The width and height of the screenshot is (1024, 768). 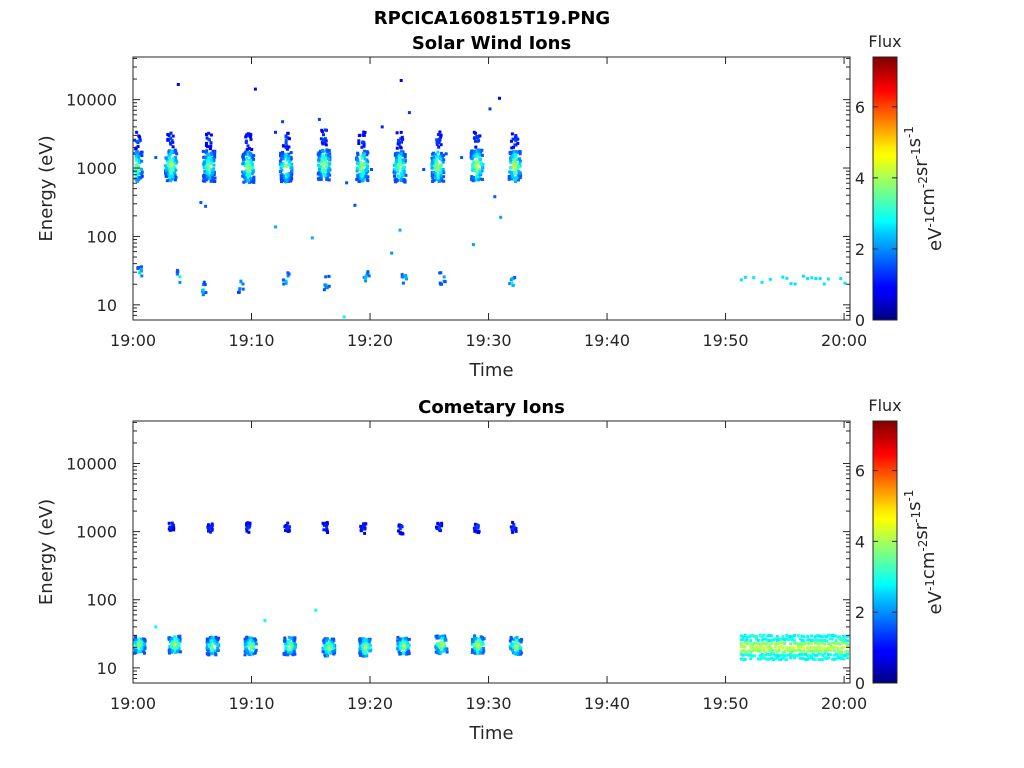 What do you see at coordinates (914, 142) in the screenshot?
I see `units-base: s` at bounding box center [914, 142].